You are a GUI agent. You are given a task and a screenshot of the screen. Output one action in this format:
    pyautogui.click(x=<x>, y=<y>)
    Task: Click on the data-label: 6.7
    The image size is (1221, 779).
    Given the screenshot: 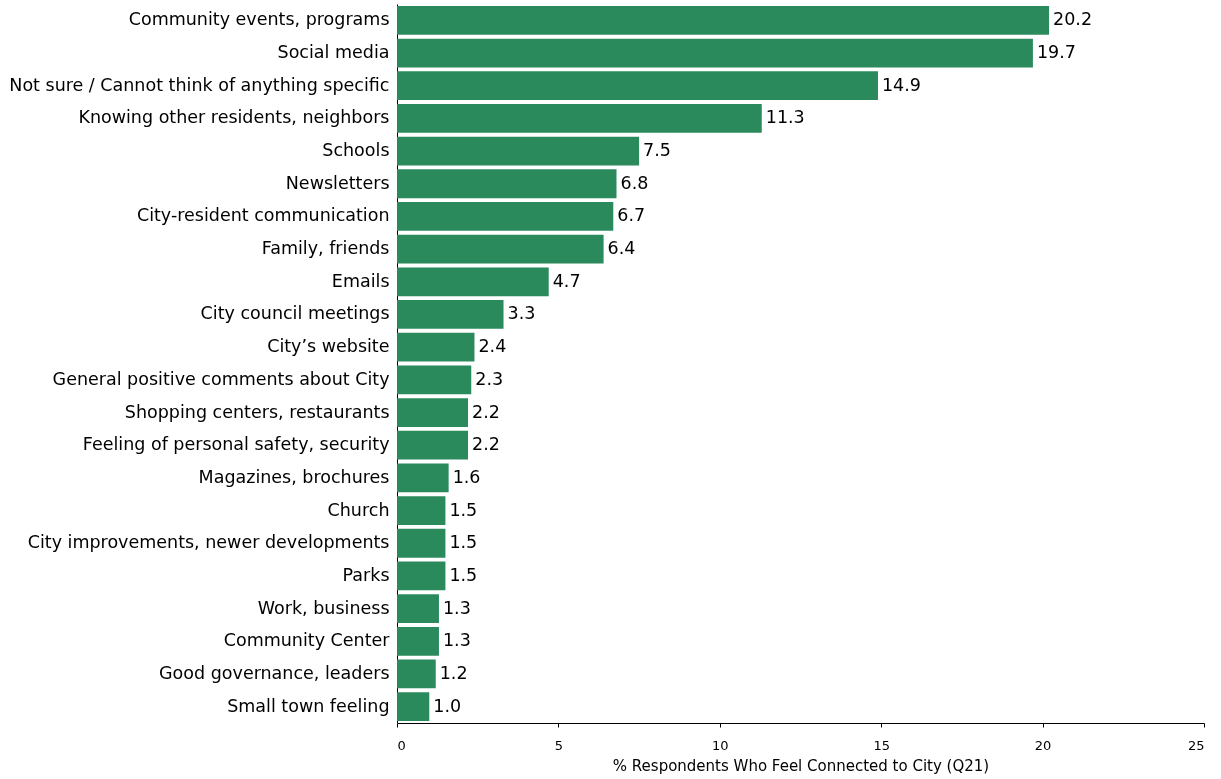 What is the action you would take?
    pyautogui.click(x=631, y=215)
    